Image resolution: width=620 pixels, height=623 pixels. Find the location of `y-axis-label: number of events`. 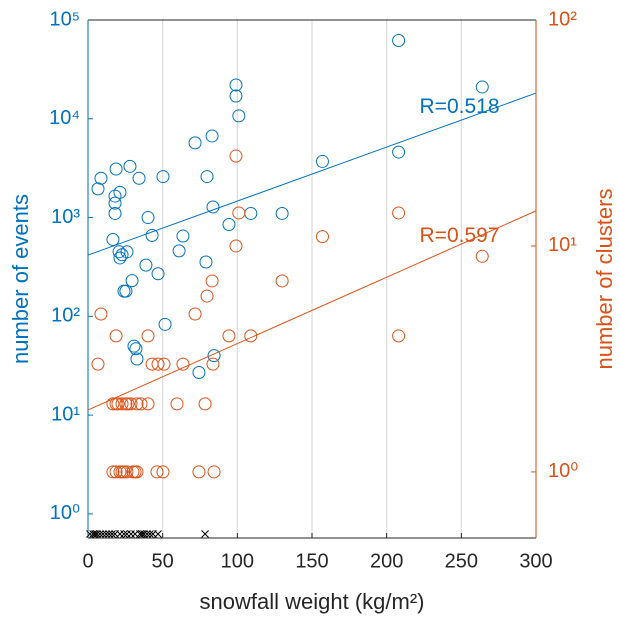

y-axis-label: number of events is located at coordinates (20, 279).